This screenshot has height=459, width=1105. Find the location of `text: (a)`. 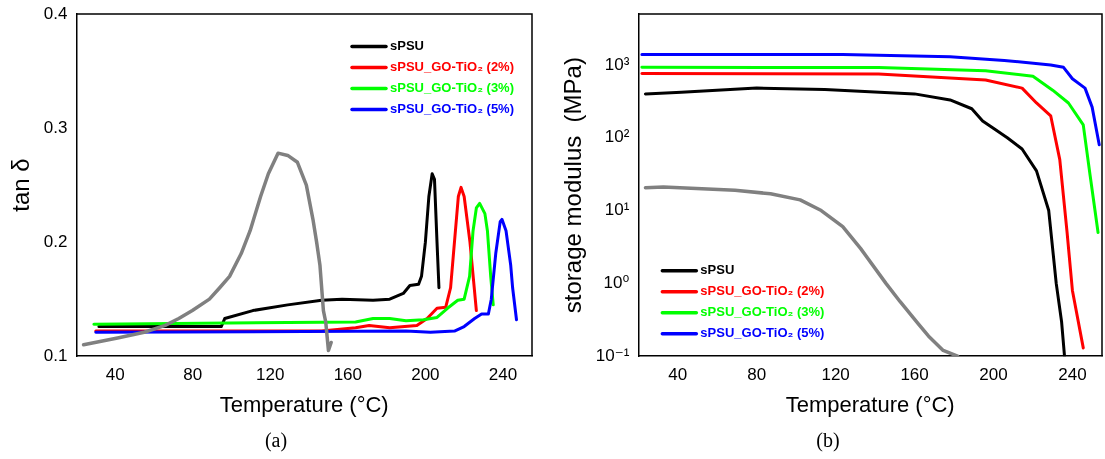

text: (a) is located at coordinates (276, 441).